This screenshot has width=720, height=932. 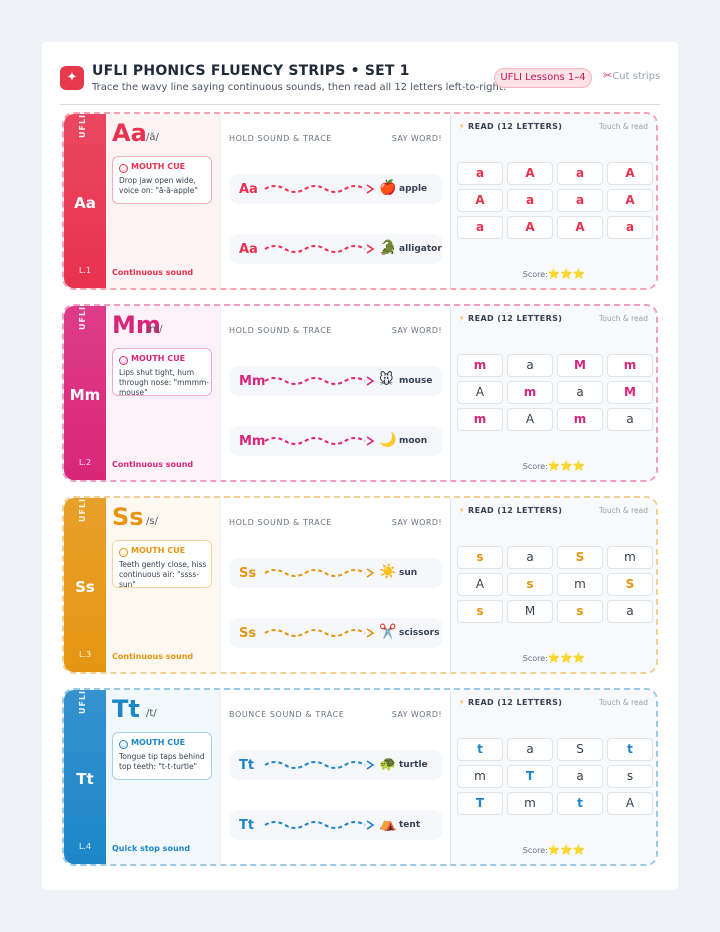 I want to click on keyword: scissors, so click(x=419, y=633).